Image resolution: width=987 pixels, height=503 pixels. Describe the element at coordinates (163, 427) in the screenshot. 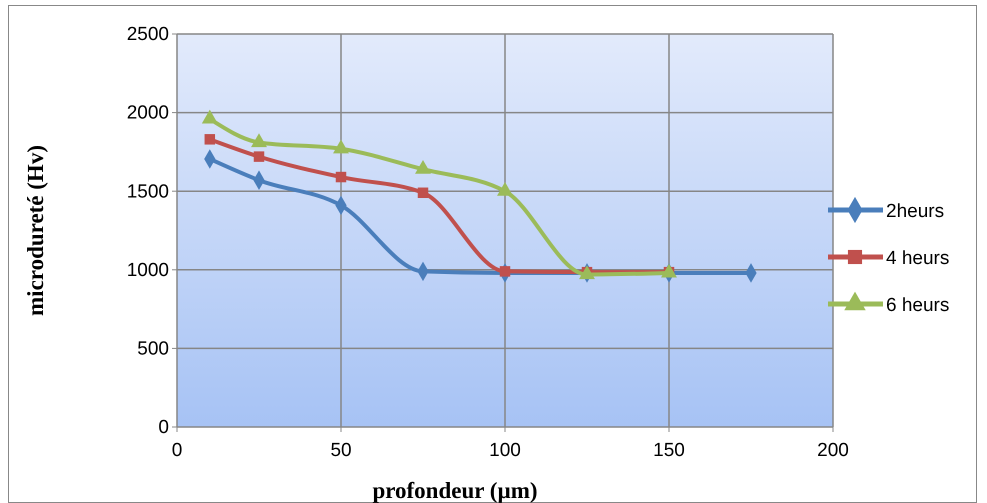

I see `y-tick-label: 0` at that location.